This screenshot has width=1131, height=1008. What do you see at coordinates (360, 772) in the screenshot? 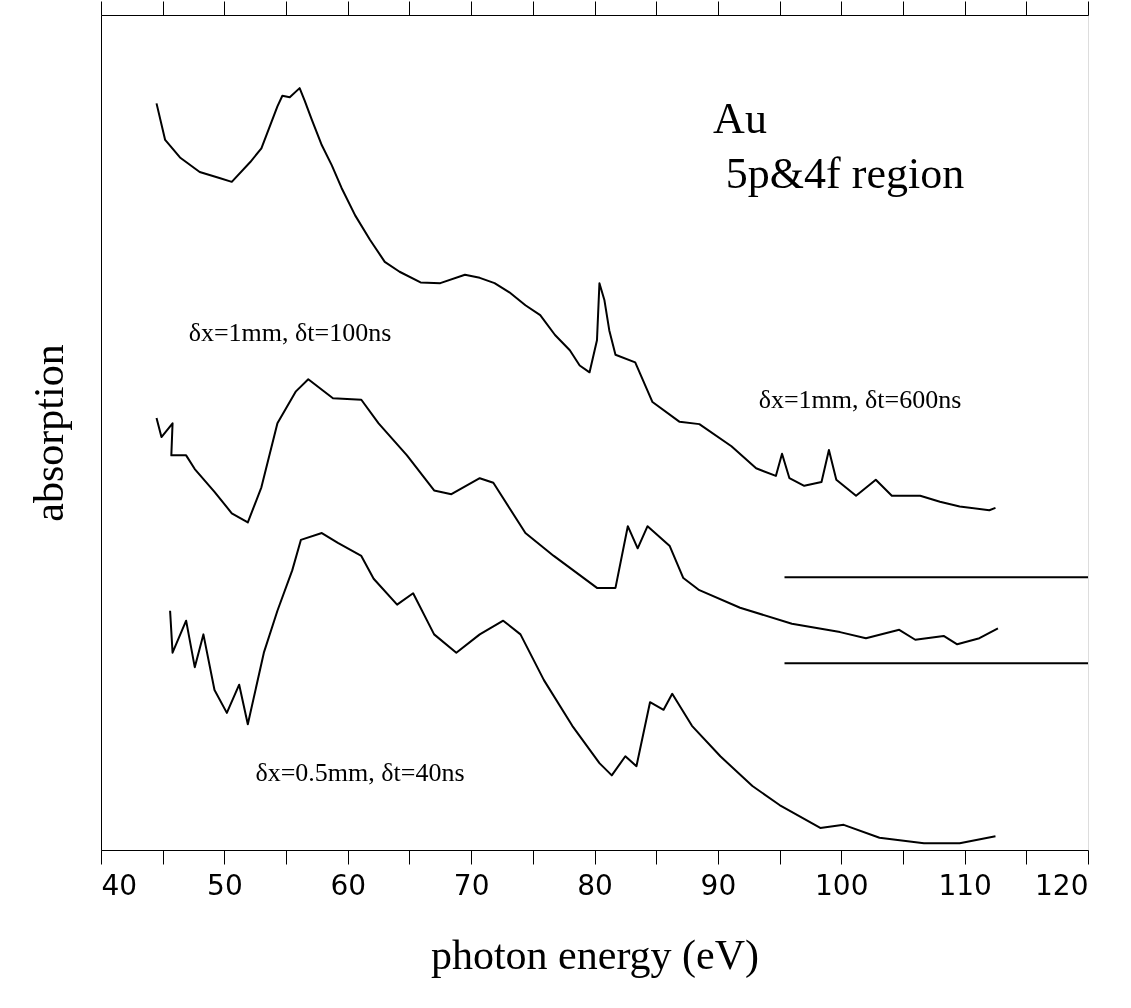
I see `series-label: δx=0.5mm, δt=40ns` at bounding box center [360, 772].